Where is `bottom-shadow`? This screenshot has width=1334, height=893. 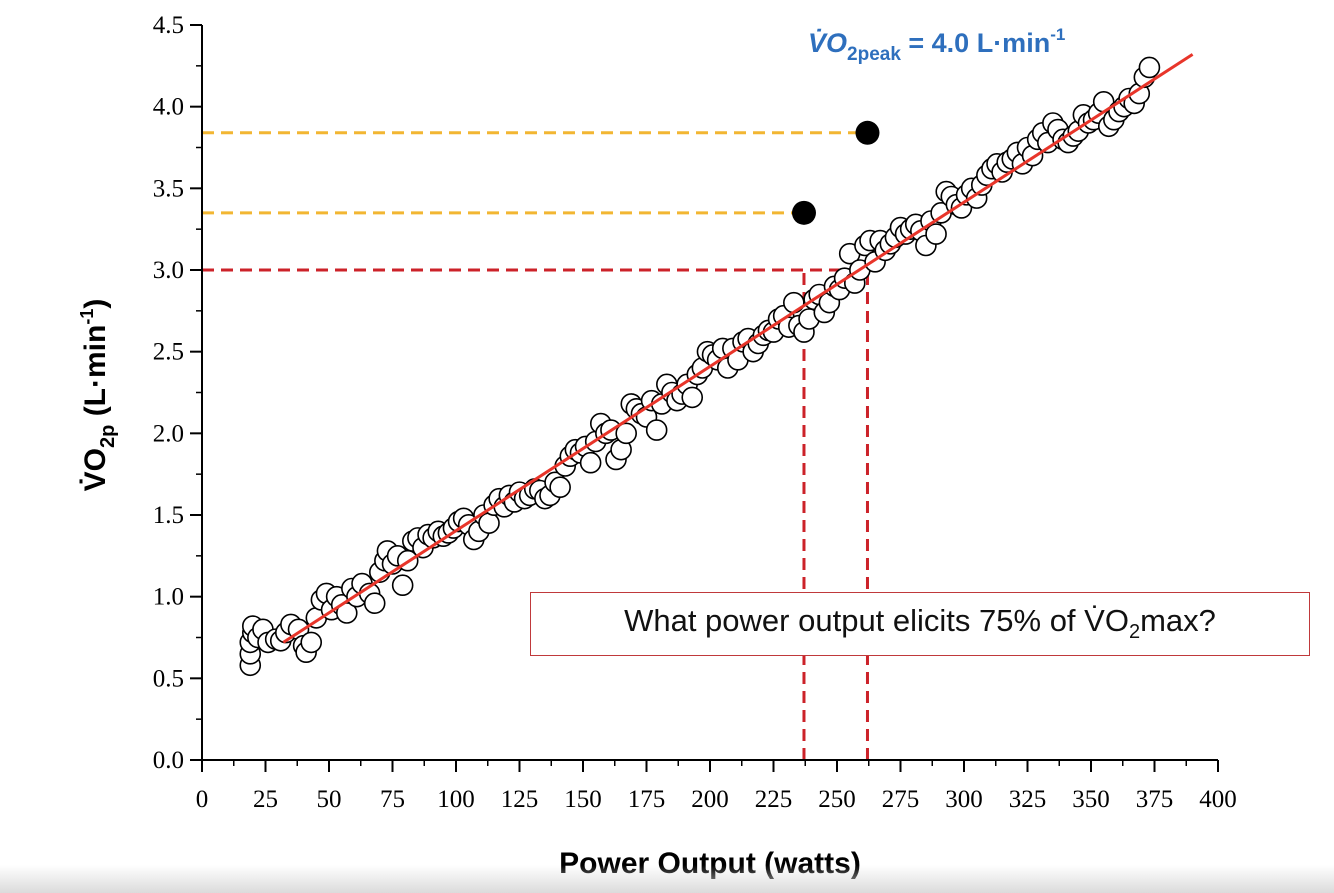
bottom-shadow is located at coordinates (667, 879).